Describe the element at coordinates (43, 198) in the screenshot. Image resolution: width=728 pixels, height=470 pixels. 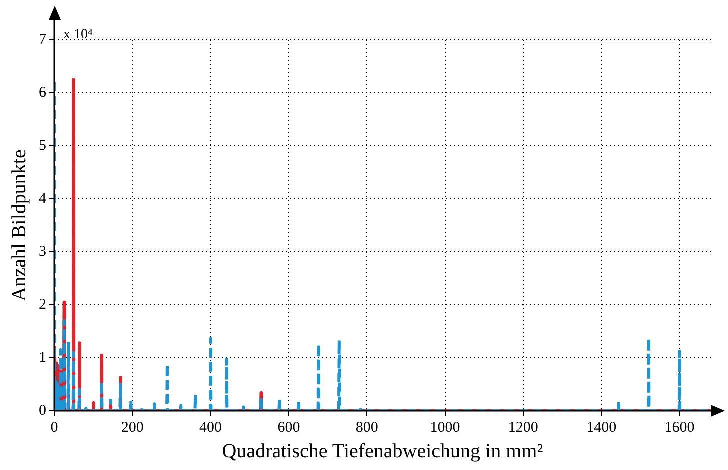
I see `y-tick-label: 4` at that location.